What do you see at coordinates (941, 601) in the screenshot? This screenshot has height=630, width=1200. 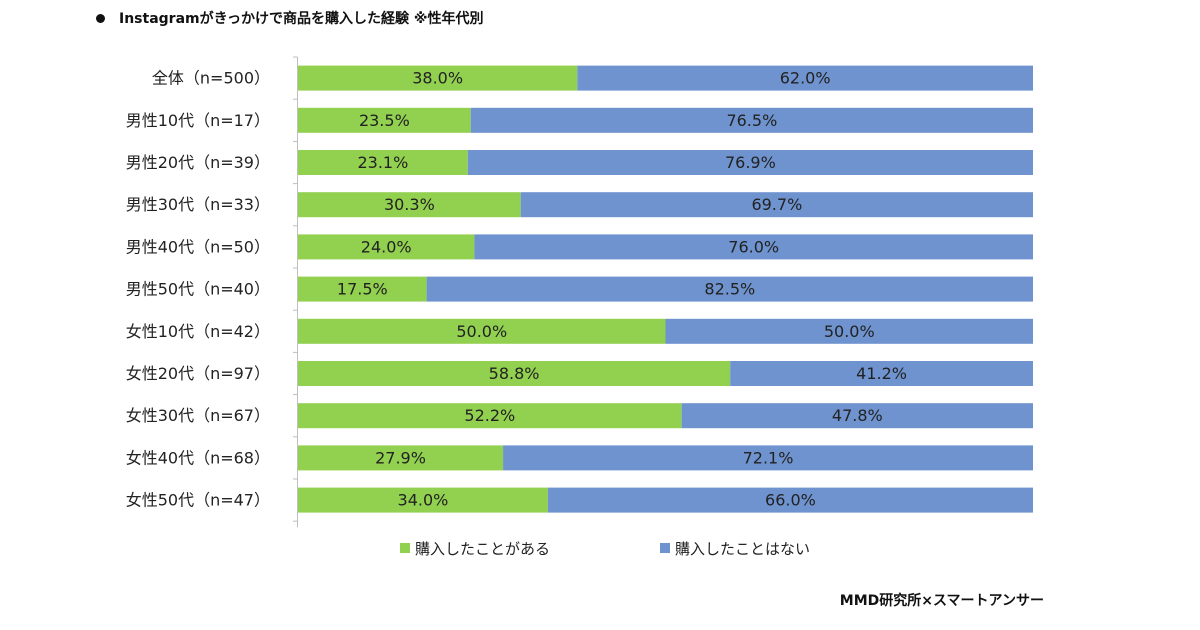 I see `source-credit: MMD研究所×スマートアンサー` at bounding box center [941, 601].